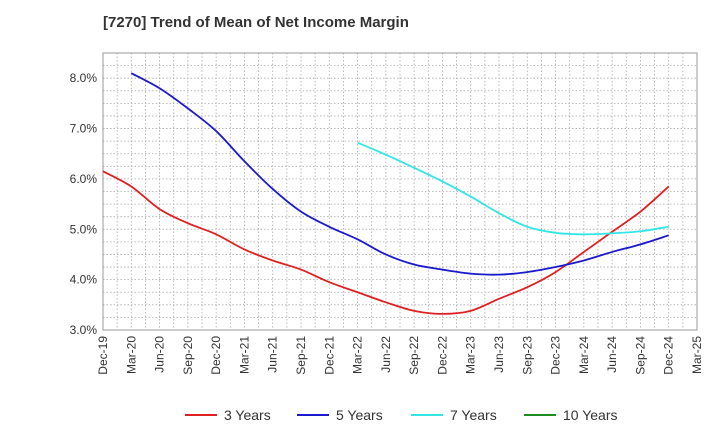  Describe the element at coordinates (103, 355) in the screenshot. I see `x-tick-label: Dec-19` at that location.